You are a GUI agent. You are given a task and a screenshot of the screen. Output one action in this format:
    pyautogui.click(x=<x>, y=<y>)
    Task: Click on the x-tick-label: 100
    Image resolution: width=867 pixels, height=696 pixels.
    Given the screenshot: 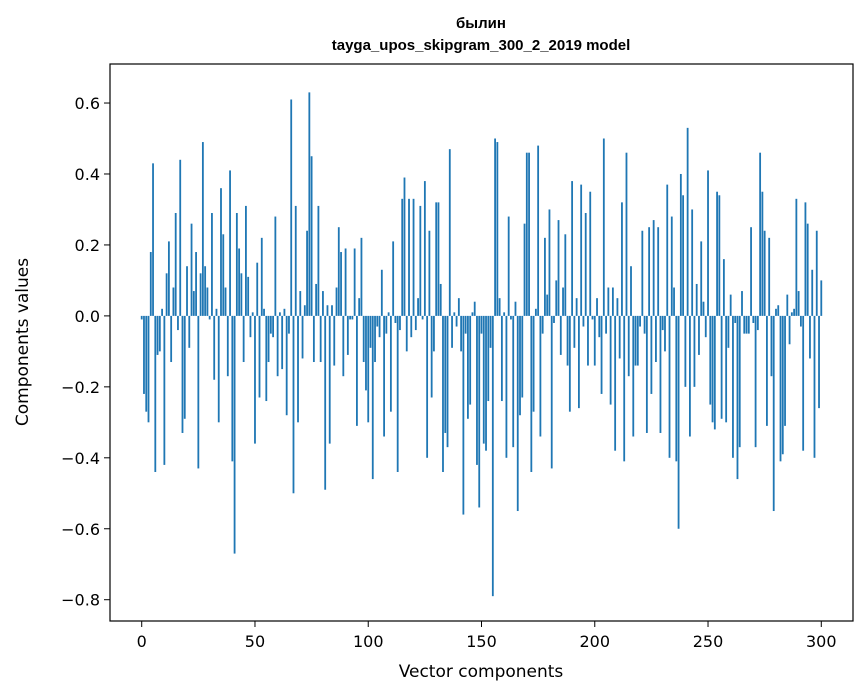 What is the action you would take?
    pyautogui.click(x=368, y=641)
    